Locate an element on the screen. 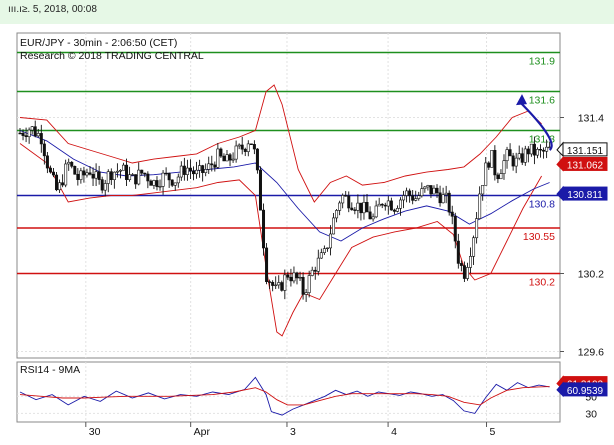 Image resolution: width=614 pixels, height=445 pixels. rsi-tag-1-pointer is located at coordinates (560, 389).